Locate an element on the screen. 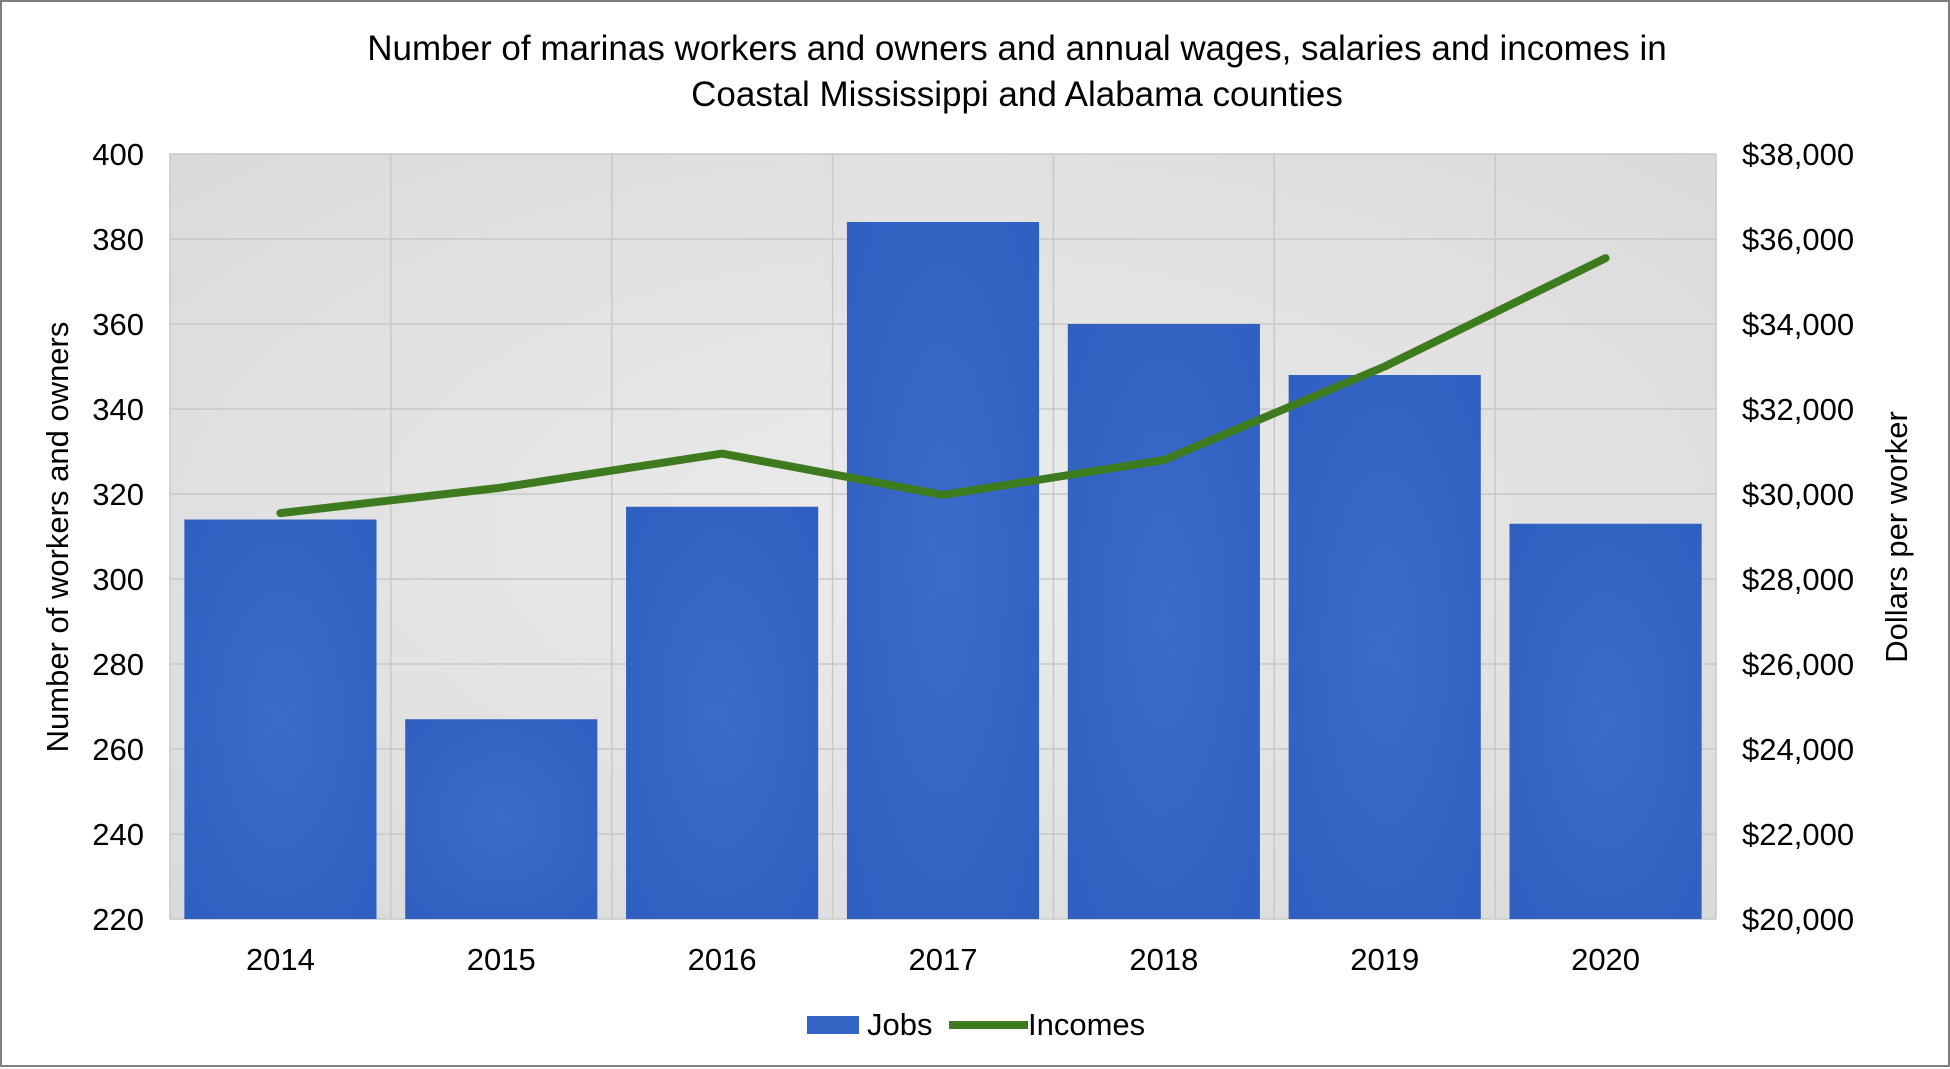  point-incomes-2020 is located at coordinates (1605, 258).